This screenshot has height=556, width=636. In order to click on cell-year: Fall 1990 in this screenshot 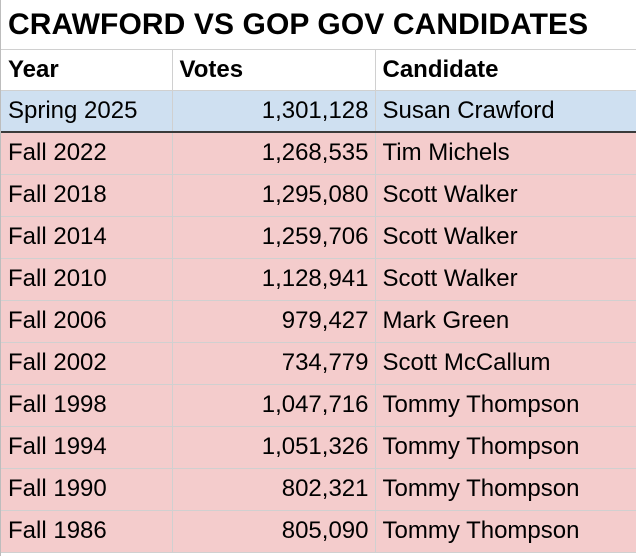, I will do `click(87, 489)`.